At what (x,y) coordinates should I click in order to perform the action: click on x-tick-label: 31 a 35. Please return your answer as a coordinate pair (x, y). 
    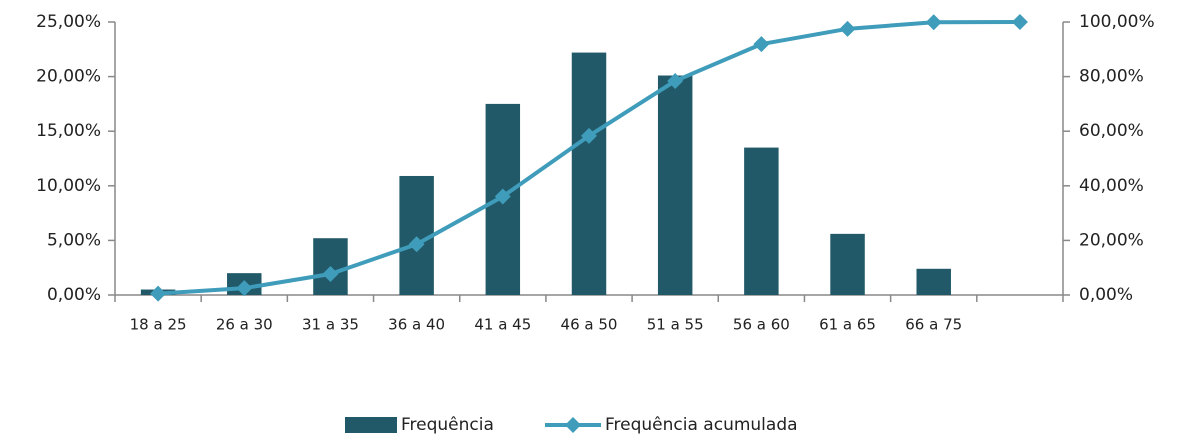
    Looking at the image, I should click on (330, 325).